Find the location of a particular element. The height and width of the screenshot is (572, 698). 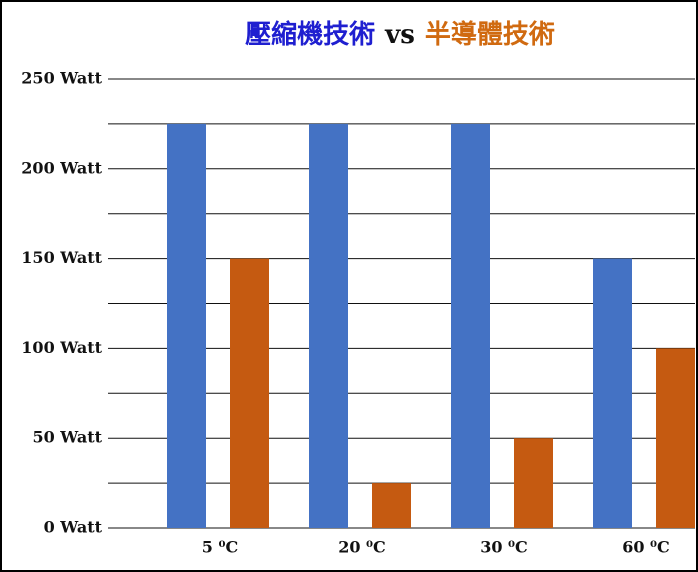

y-tick-label: 100 Watt is located at coordinates (61, 347).